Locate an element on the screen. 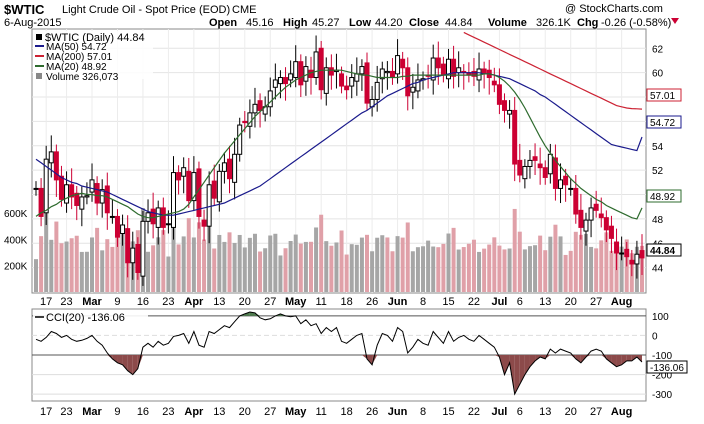 Image resolution: width=704 pixels, height=424 pixels. price-tick-label: 52 is located at coordinates (658, 171).